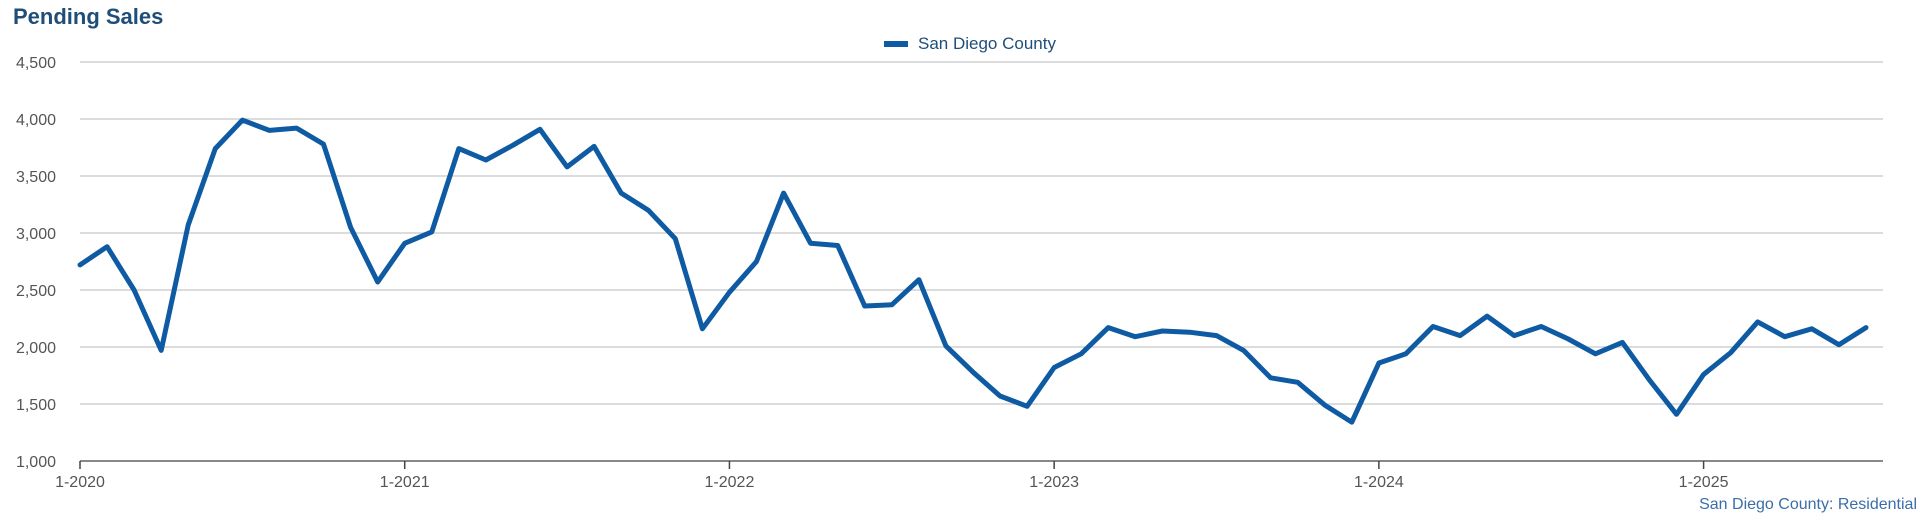 The height and width of the screenshot is (514, 1920). I want to click on y-tick-label: 2,500, so click(36, 291).